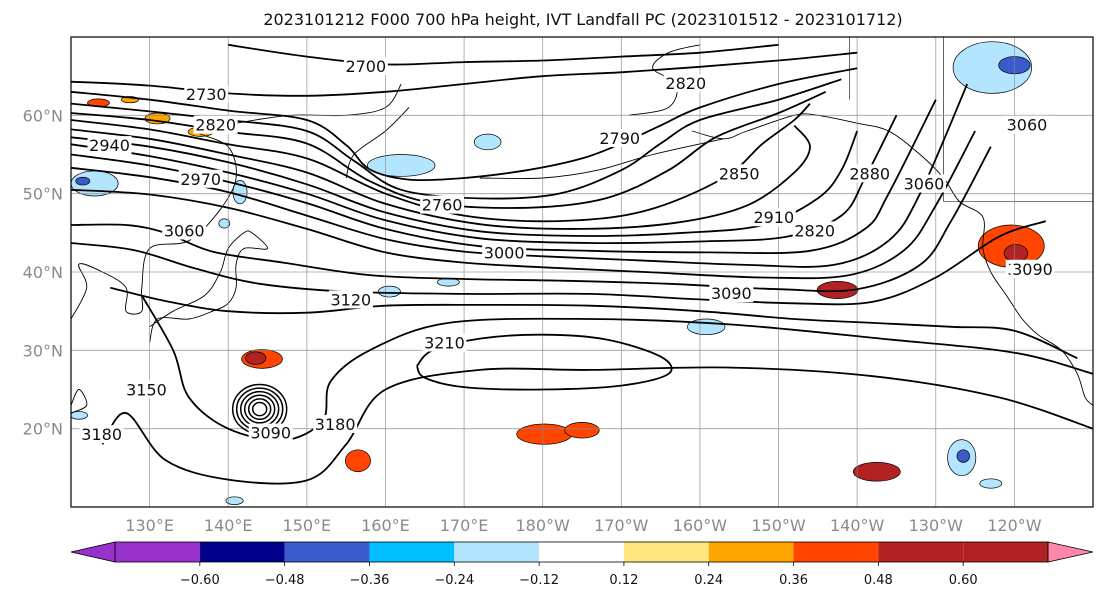 The height and width of the screenshot is (601, 1105). What do you see at coordinates (623, 580) in the screenshot?
I see `colorbar-tick-label: 0.12` at bounding box center [623, 580].